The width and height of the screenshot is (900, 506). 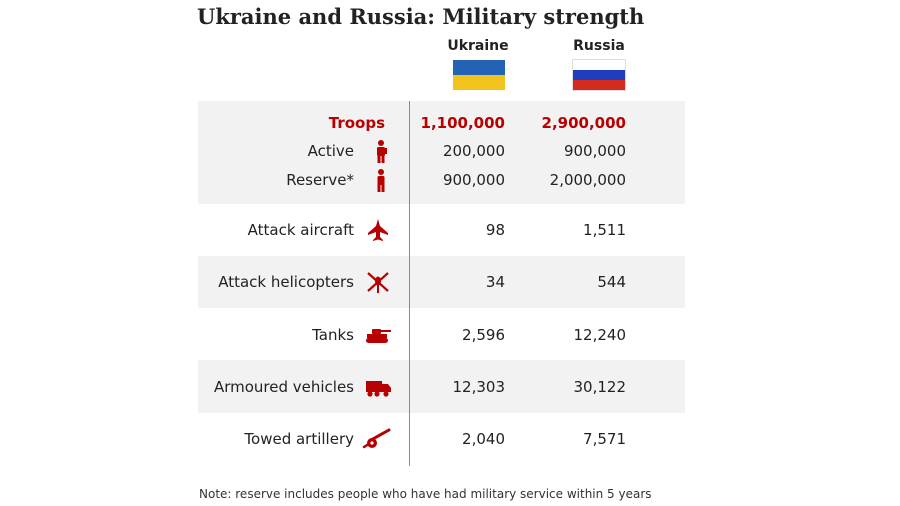 What do you see at coordinates (604, 439) in the screenshot?
I see `value-russia-towed-artillery: 7,571` at bounding box center [604, 439].